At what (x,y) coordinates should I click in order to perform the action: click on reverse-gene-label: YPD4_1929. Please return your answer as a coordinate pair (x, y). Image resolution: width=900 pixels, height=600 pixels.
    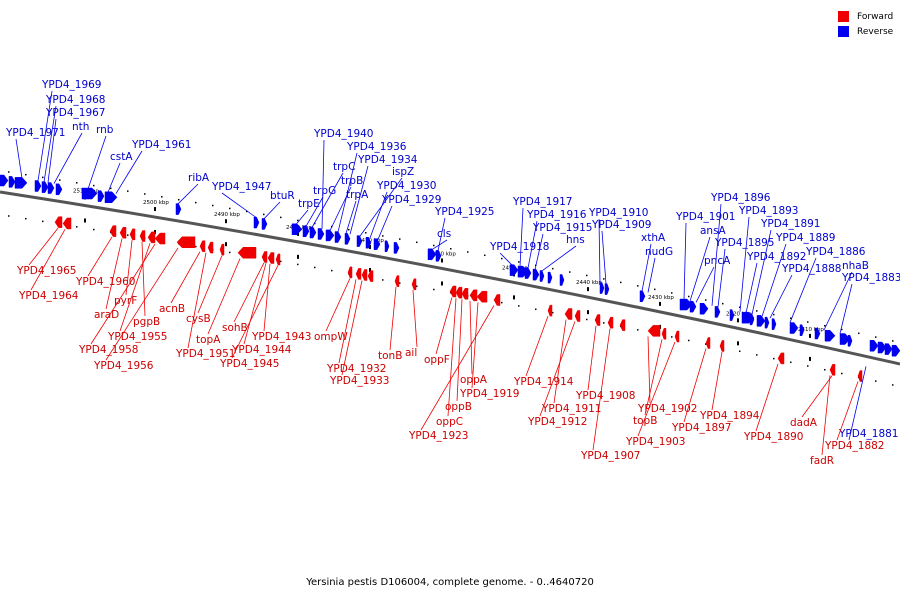
    Looking at the image, I should click on (411, 200).